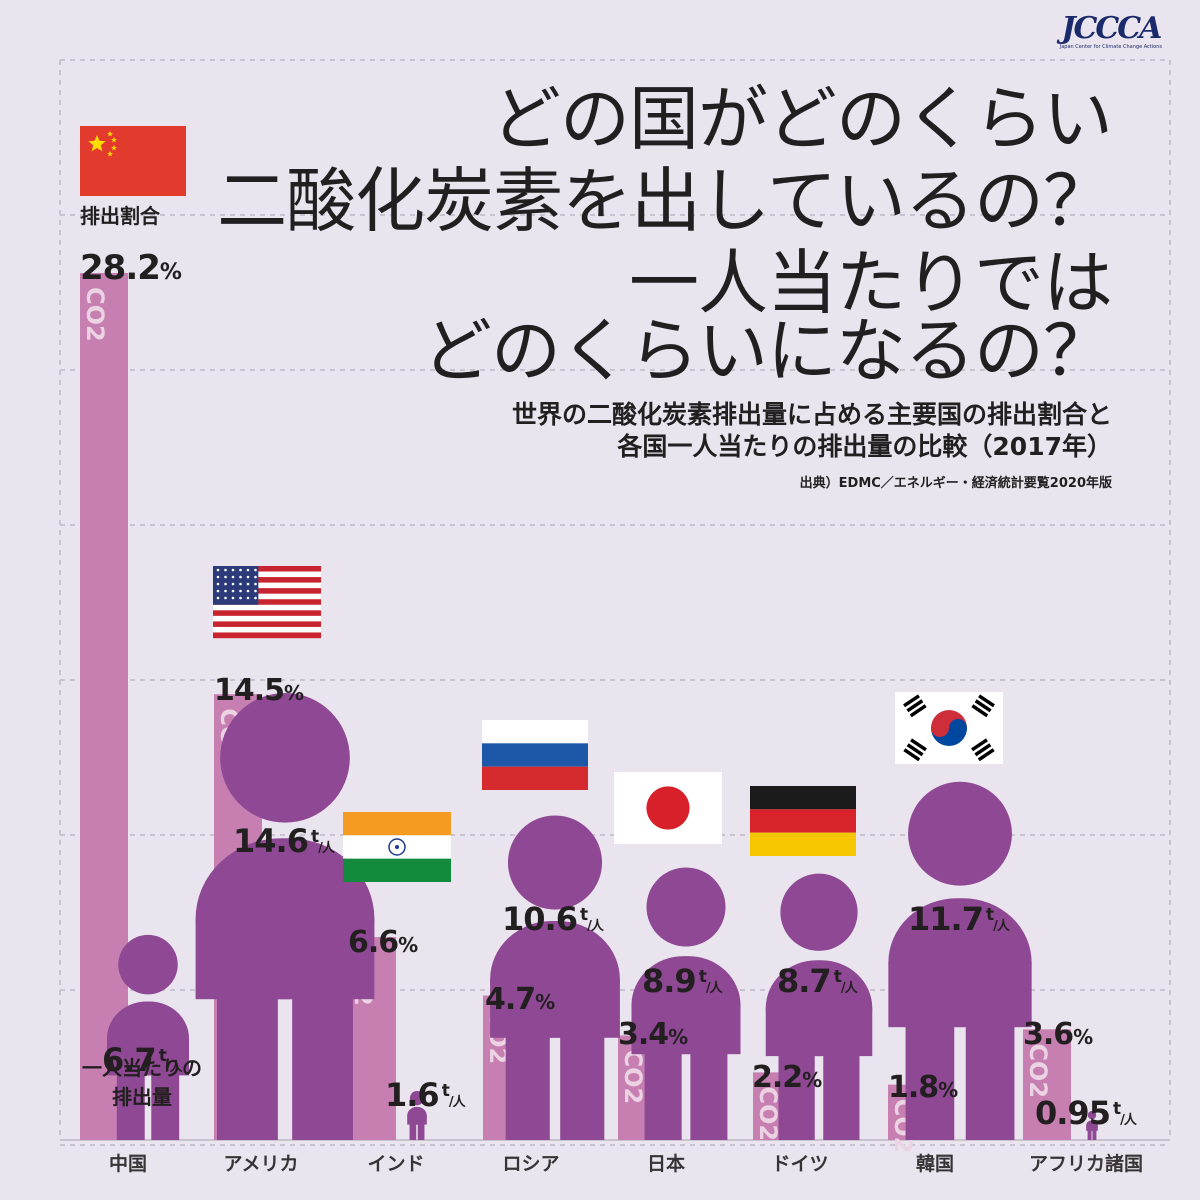 This screenshot has width=1200, height=1200. I want to click on share-value: 1.8, so click(913, 1087).